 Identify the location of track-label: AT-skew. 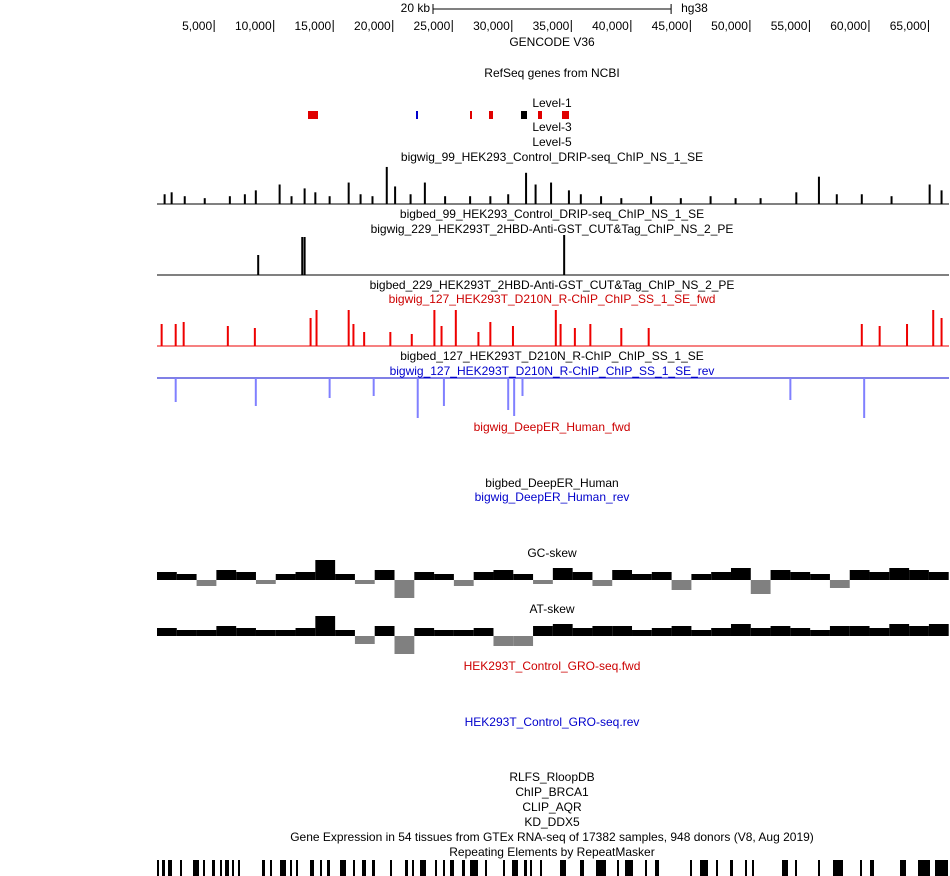
(551, 609).